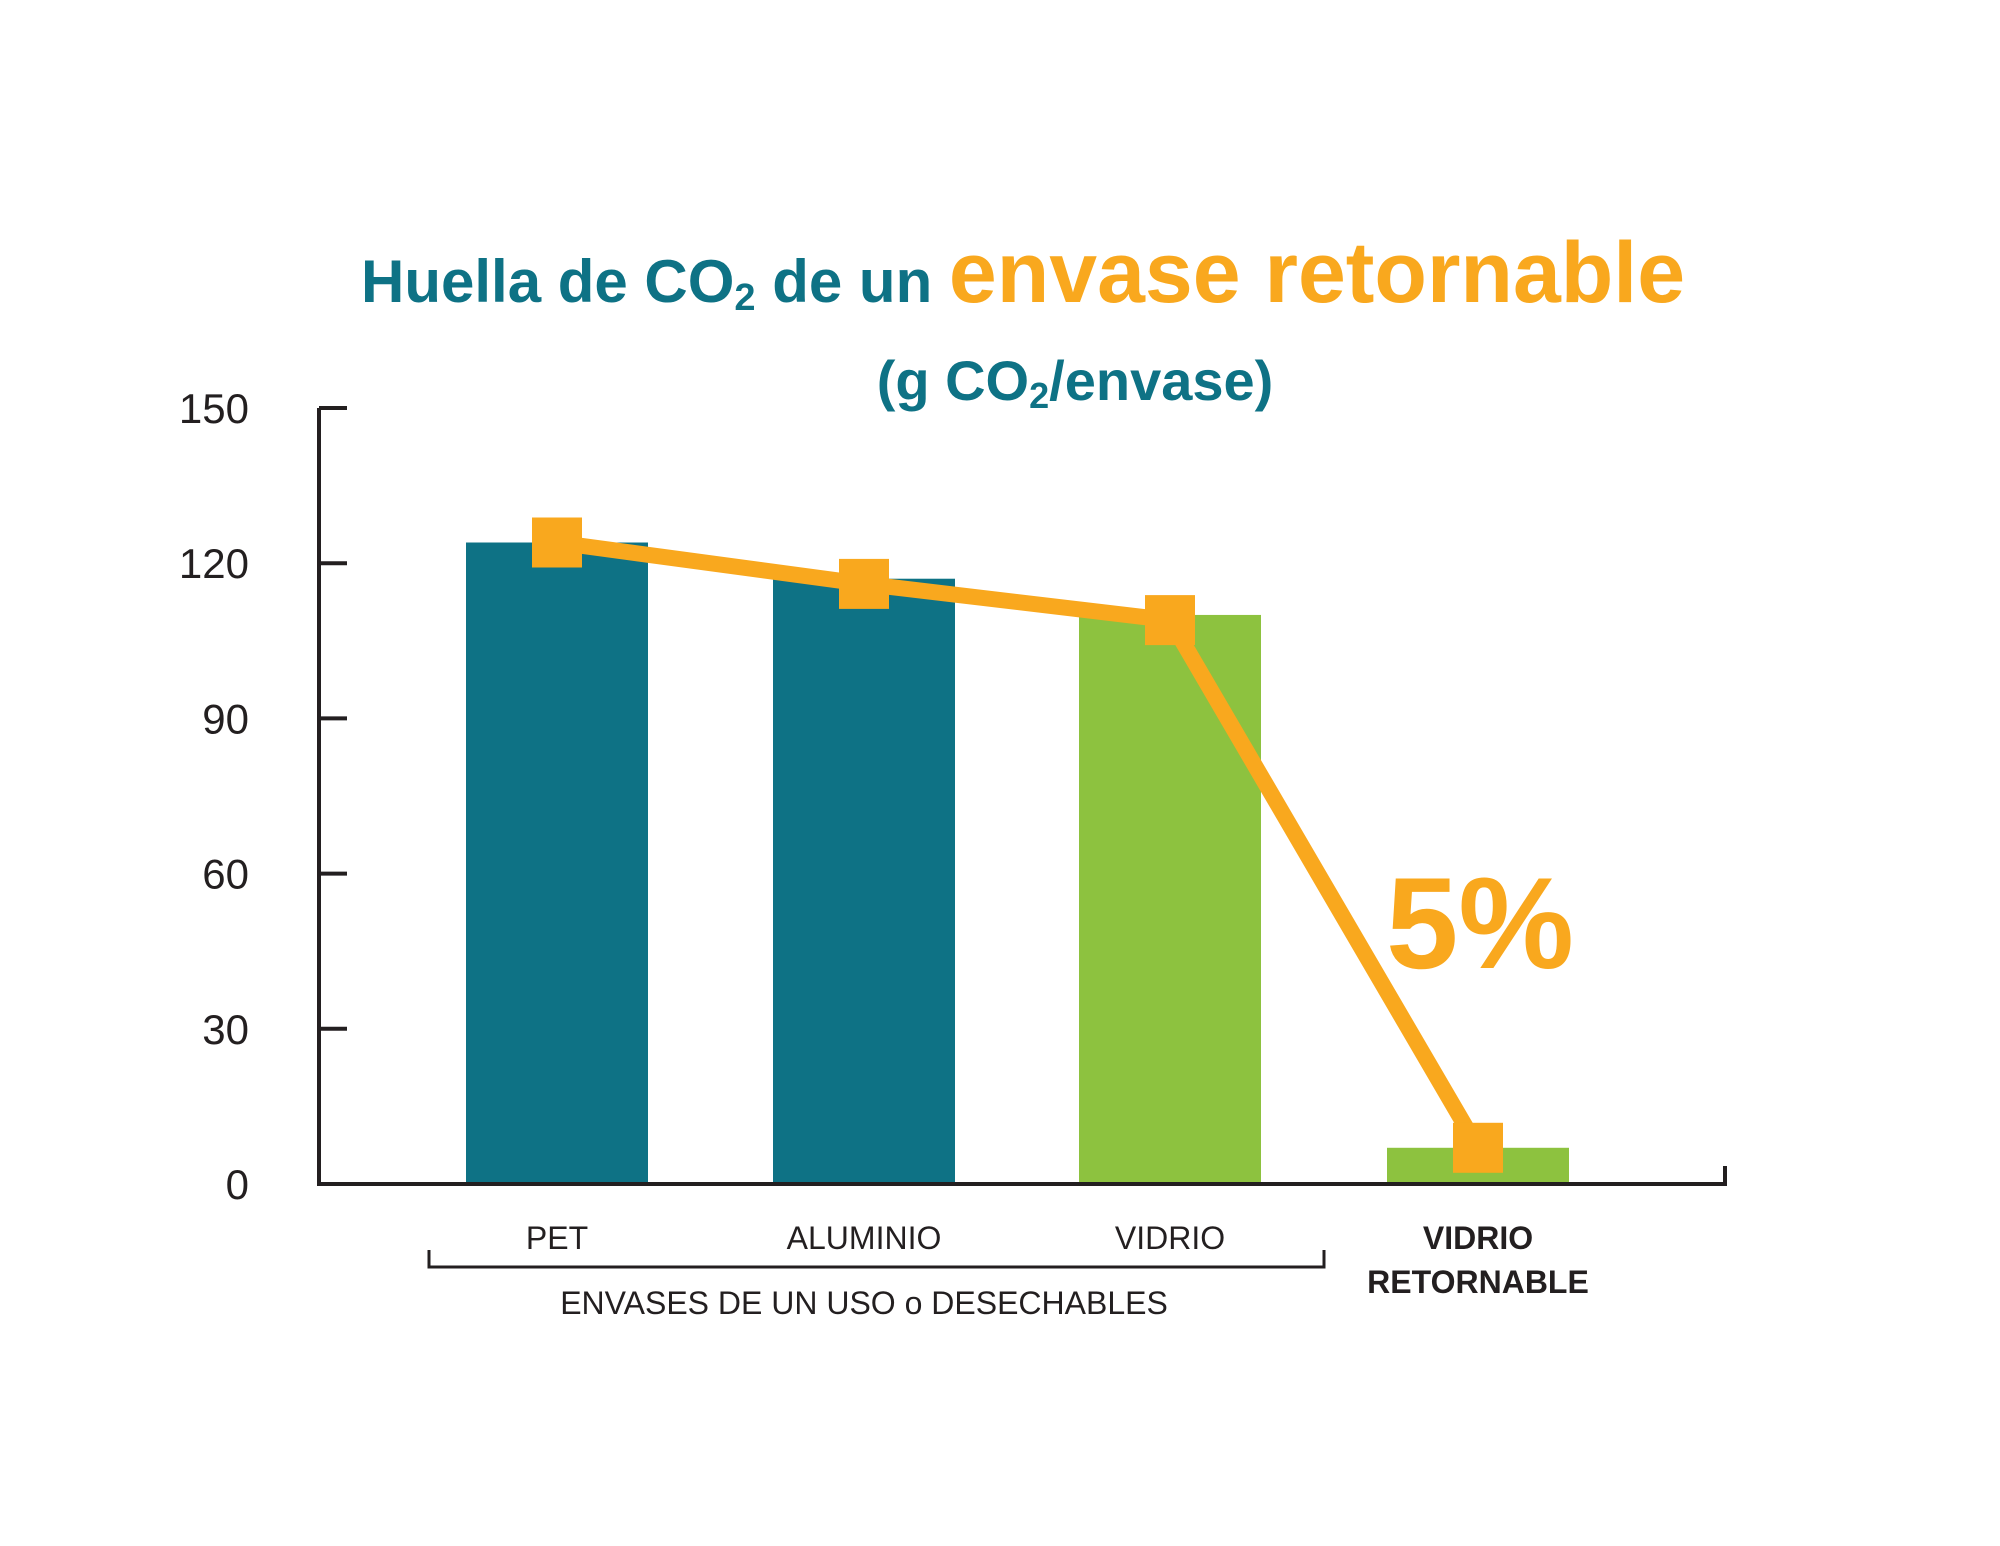  I want to click on x-category-label: PET, so click(557, 1238).